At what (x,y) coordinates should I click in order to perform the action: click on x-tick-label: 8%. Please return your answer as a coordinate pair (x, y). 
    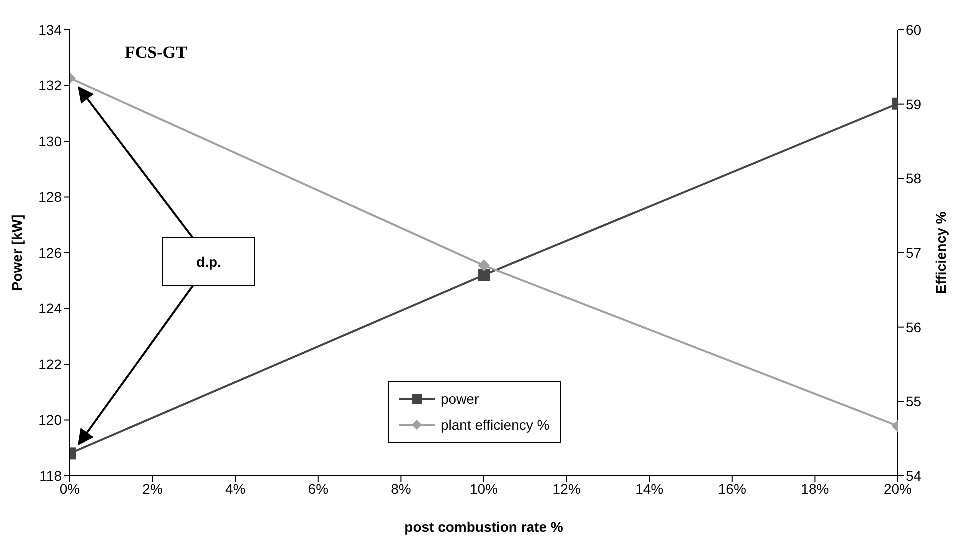
    Looking at the image, I should click on (401, 488).